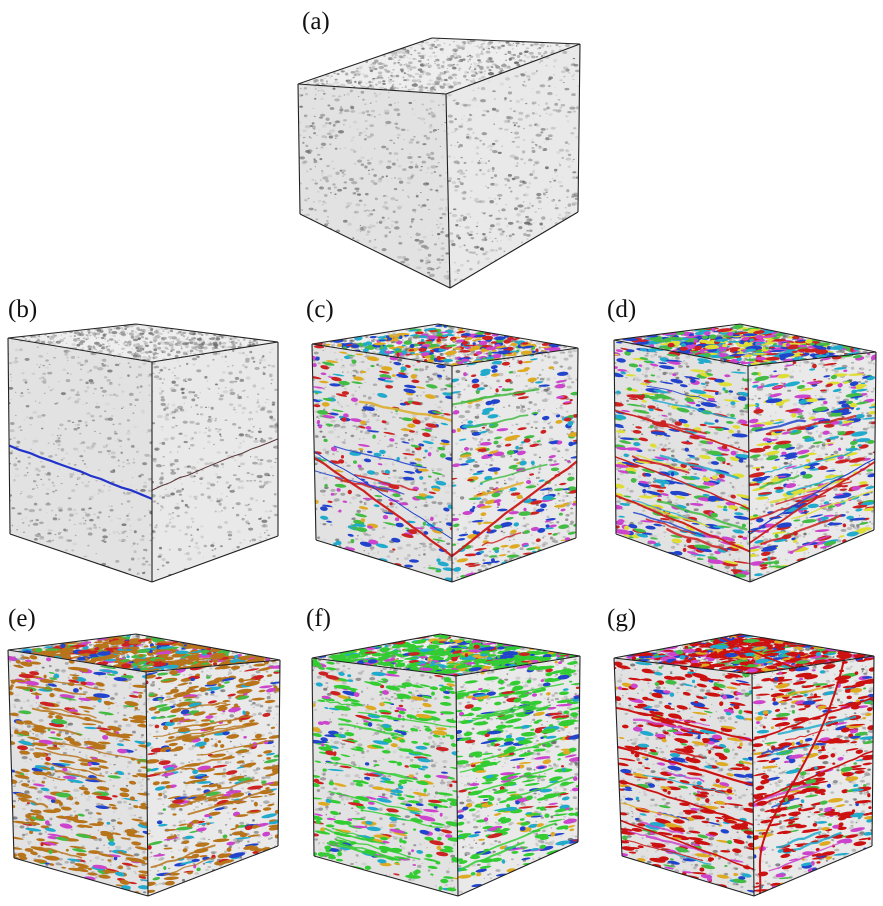 This screenshot has height=906, width=883. I want to click on cube-b-right-face, so click(215, 462).